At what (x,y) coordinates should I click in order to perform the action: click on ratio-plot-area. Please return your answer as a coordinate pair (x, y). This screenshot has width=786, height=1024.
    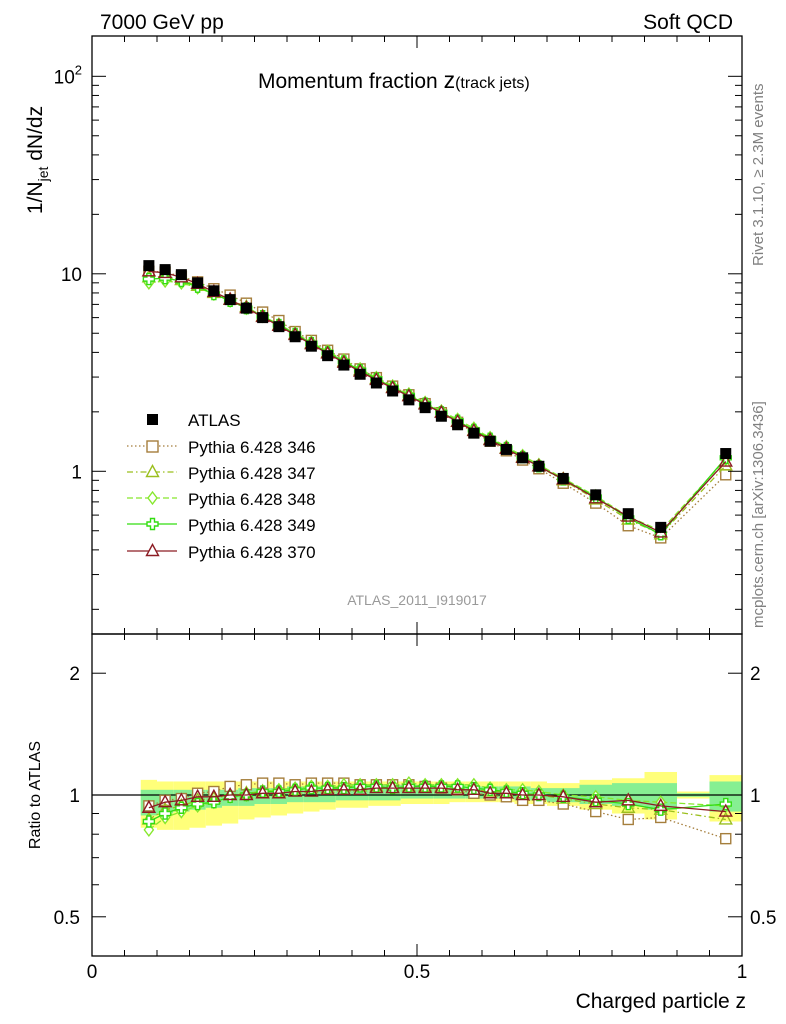
    Looking at the image, I should click on (417, 808).